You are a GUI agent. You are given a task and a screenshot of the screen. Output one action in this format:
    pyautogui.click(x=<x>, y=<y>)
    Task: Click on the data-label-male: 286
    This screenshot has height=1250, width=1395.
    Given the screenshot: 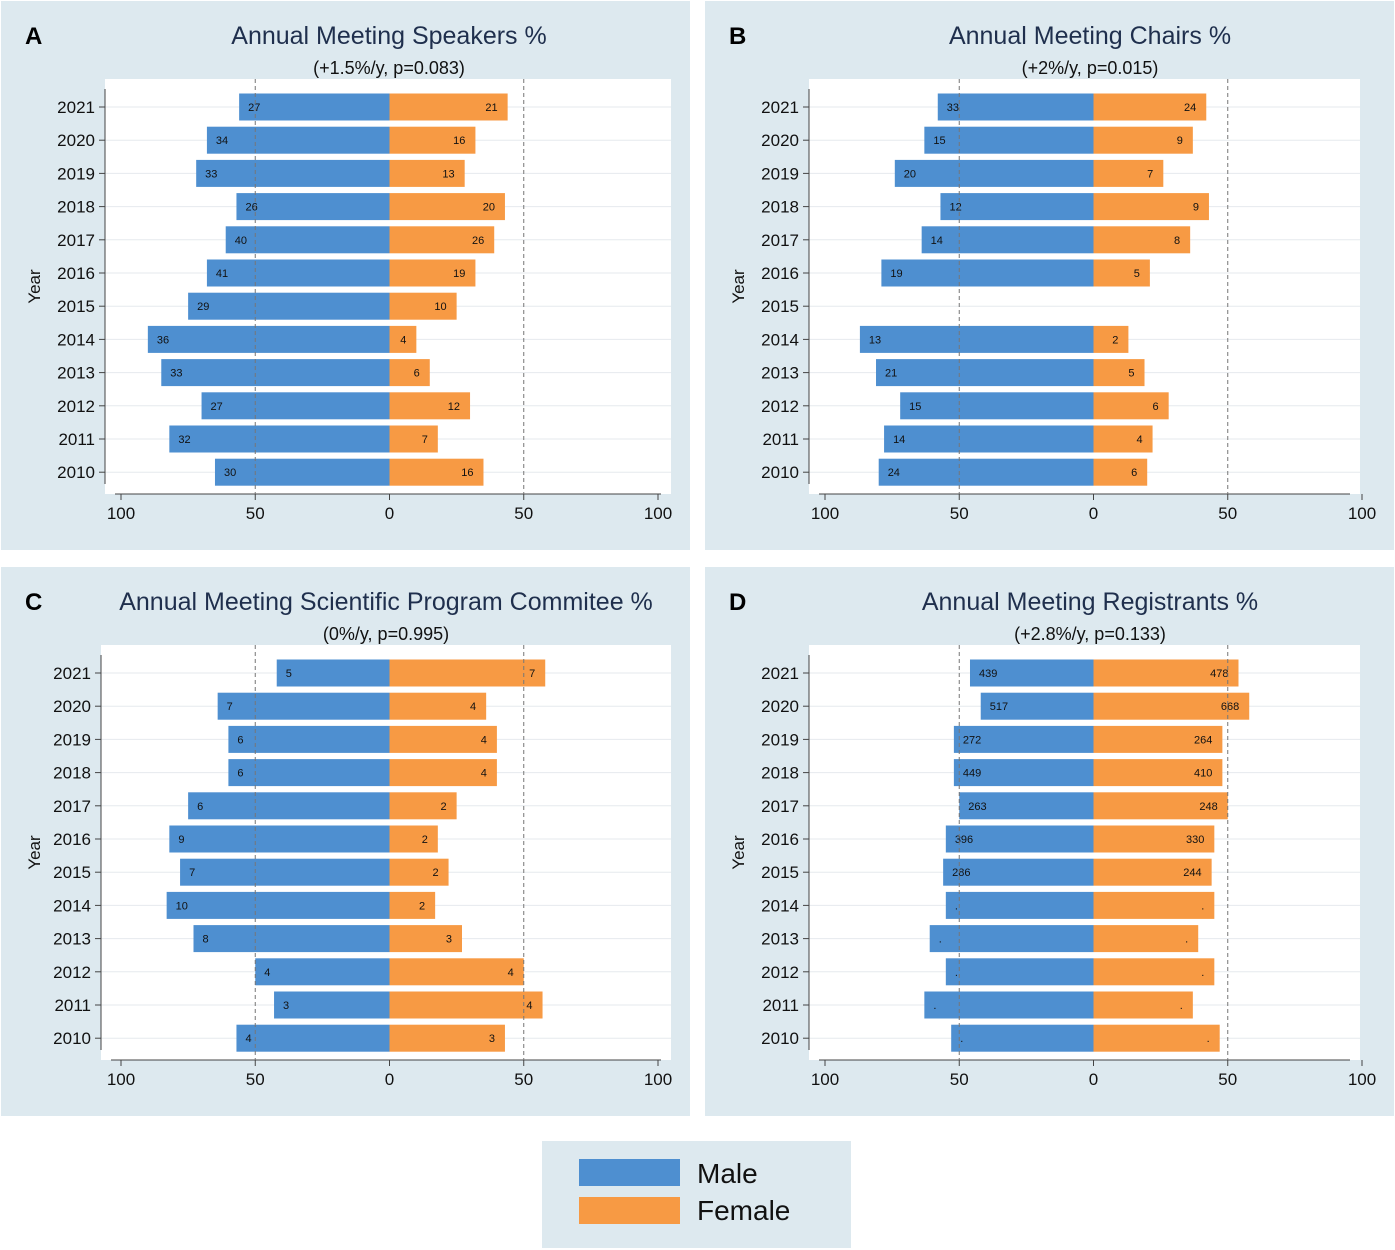 What is the action you would take?
    pyautogui.click(x=961, y=873)
    